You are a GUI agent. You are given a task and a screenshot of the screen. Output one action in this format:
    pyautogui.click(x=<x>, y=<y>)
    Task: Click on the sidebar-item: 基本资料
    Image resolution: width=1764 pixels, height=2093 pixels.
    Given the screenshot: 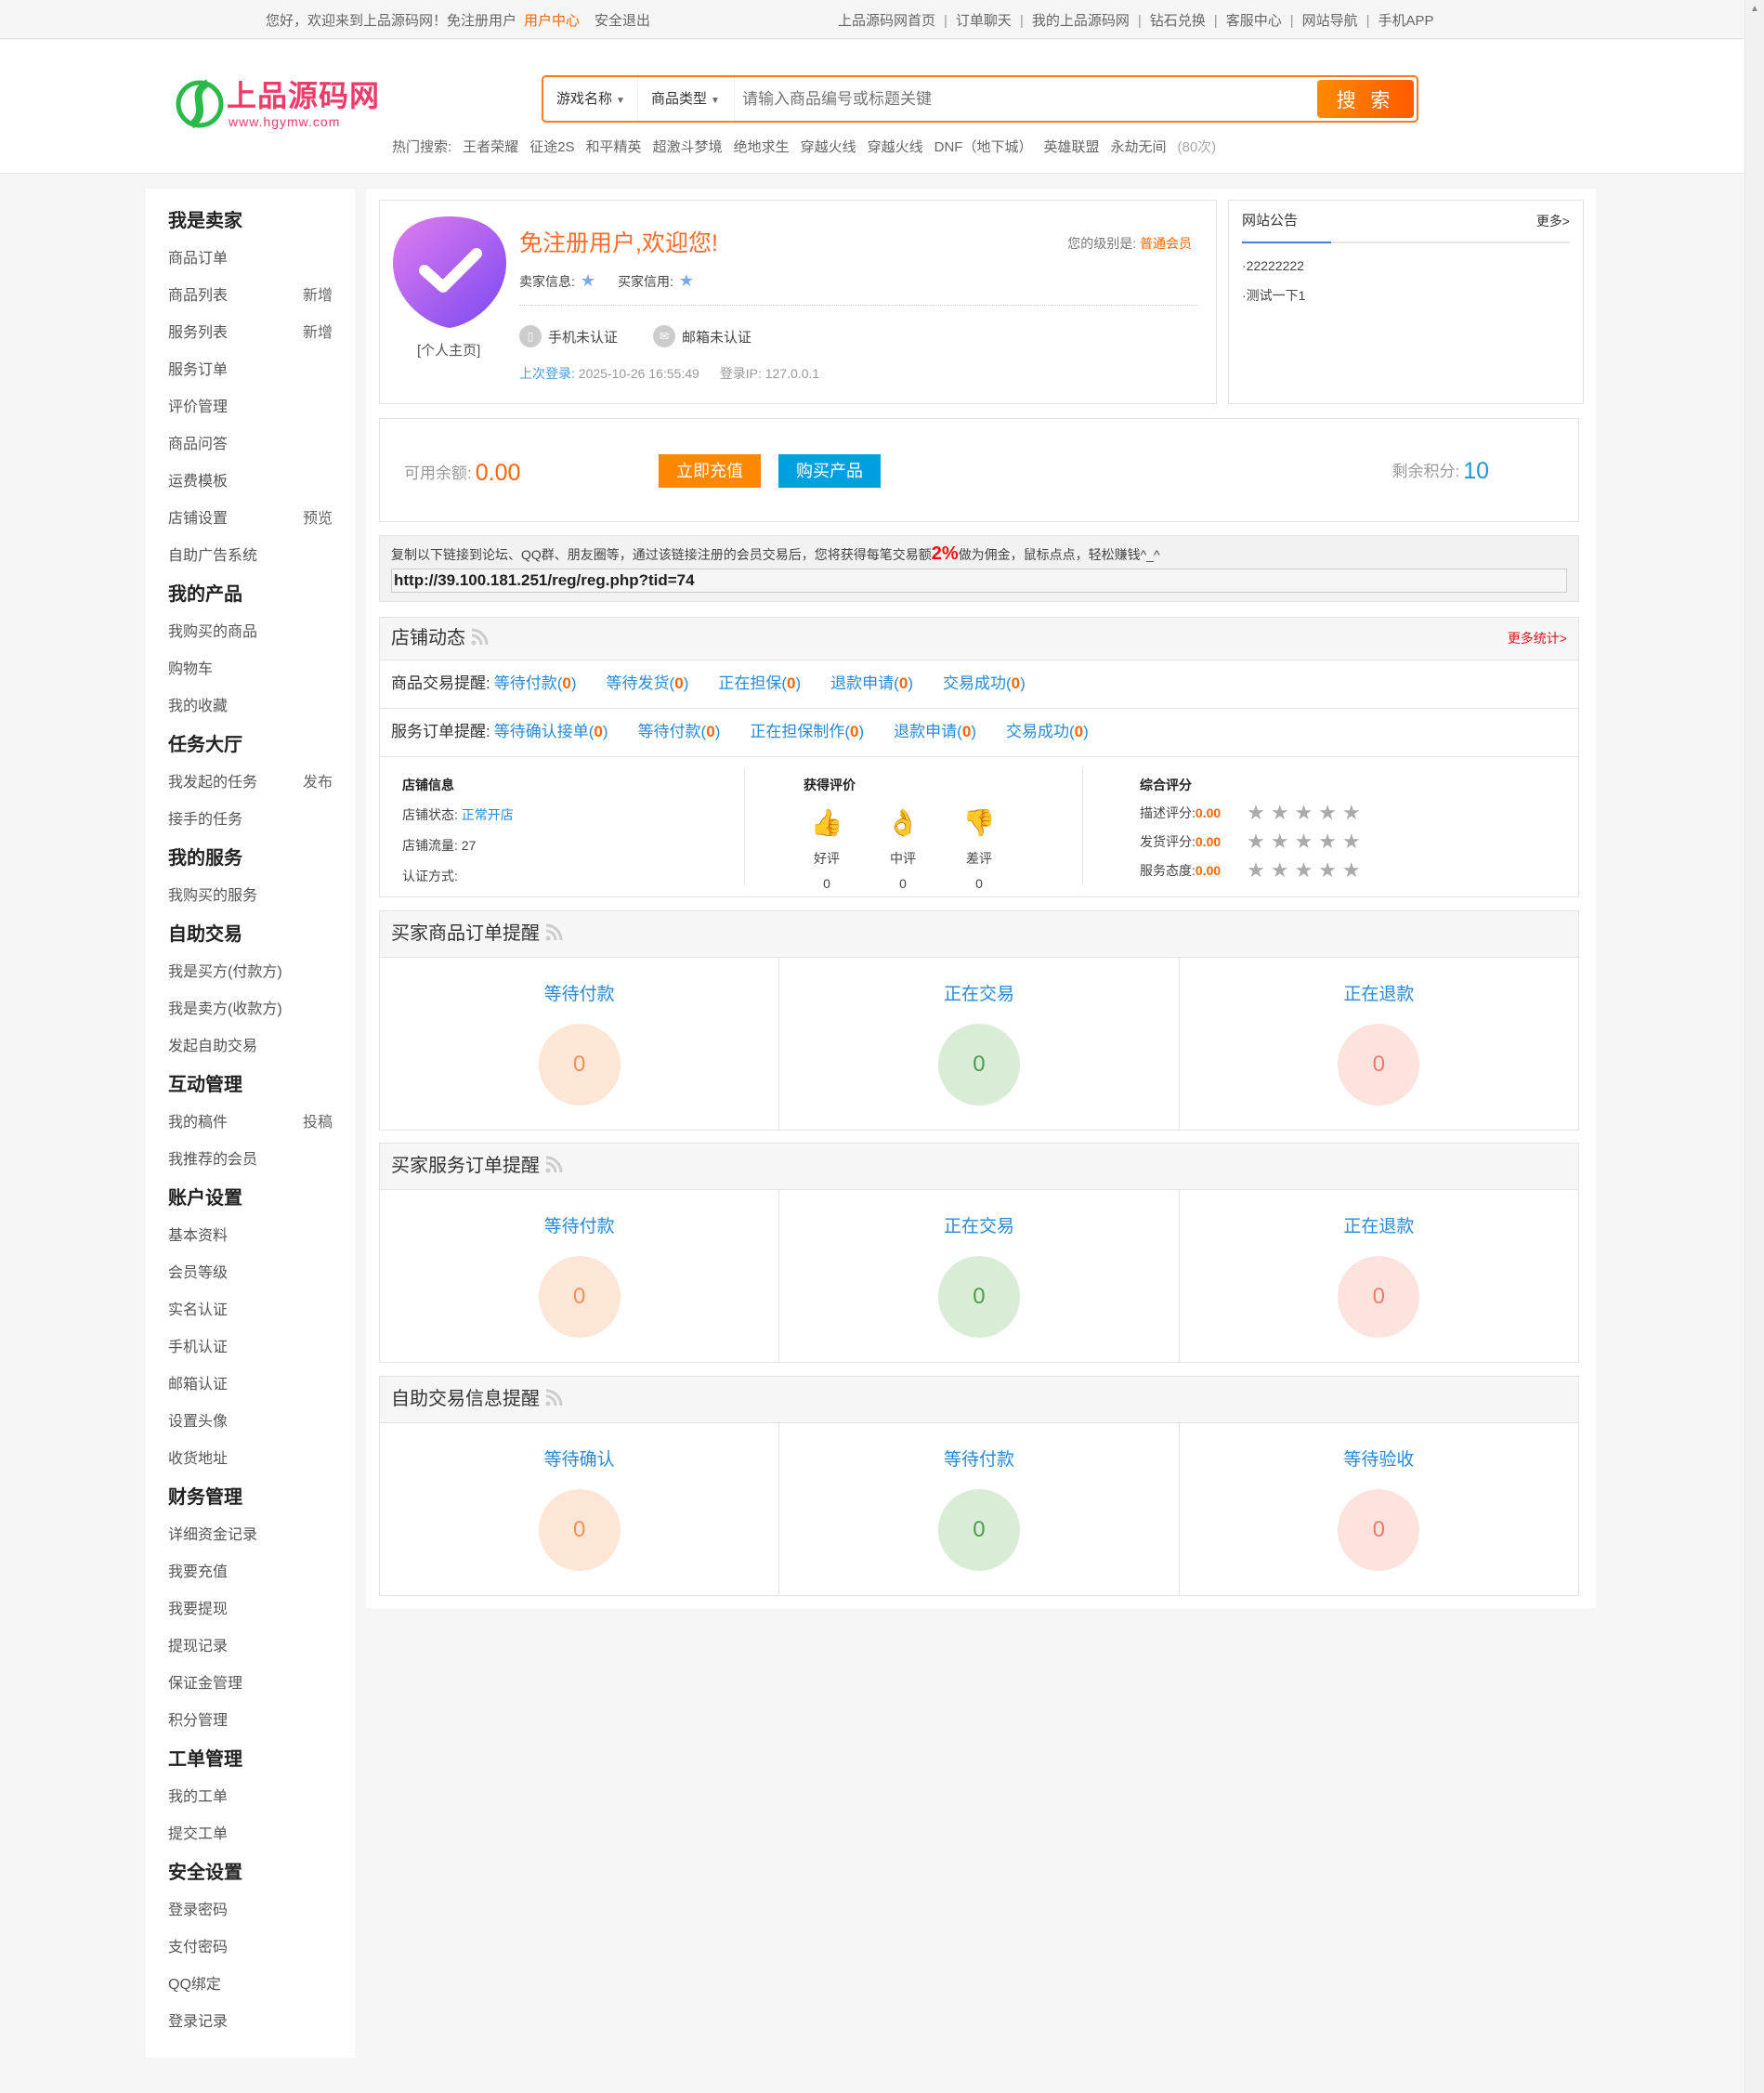 What is the action you would take?
    pyautogui.click(x=250, y=1237)
    